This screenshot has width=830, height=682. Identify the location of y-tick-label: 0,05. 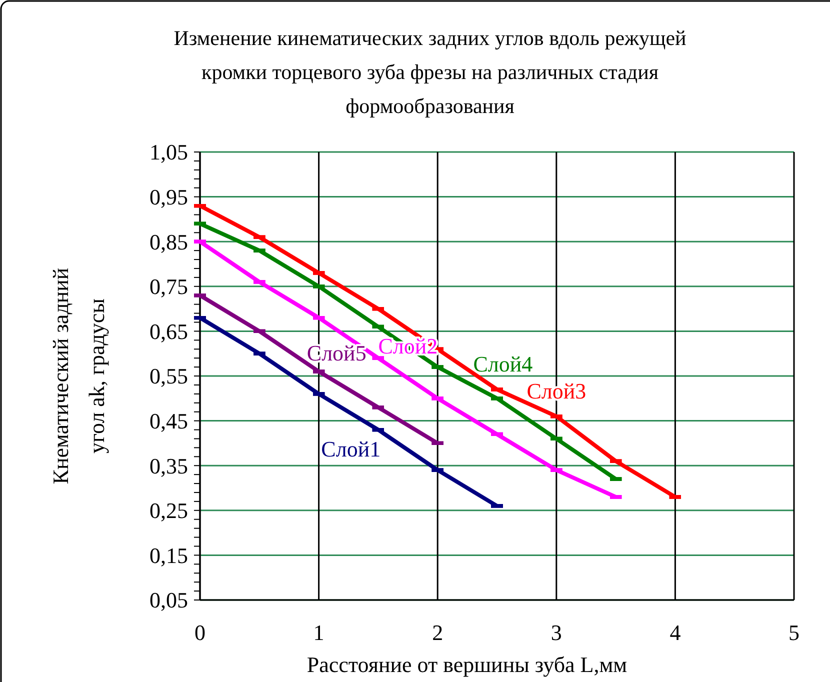
(169, 600).